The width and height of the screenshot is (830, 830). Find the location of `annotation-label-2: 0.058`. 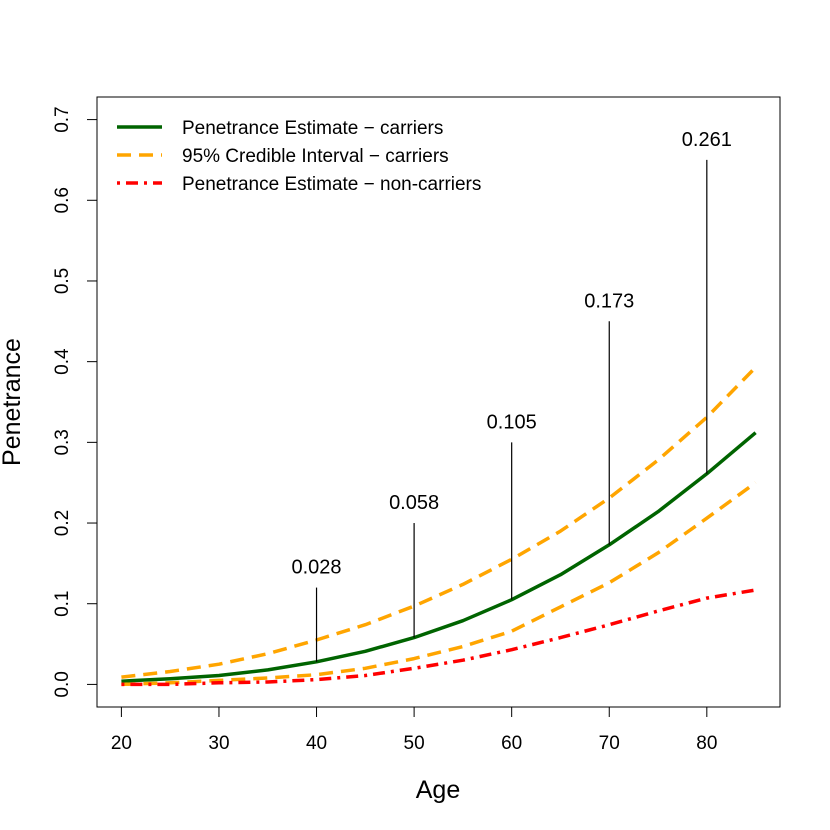

annotation-label-2: 0.058 is located at coordinates (414, 503).